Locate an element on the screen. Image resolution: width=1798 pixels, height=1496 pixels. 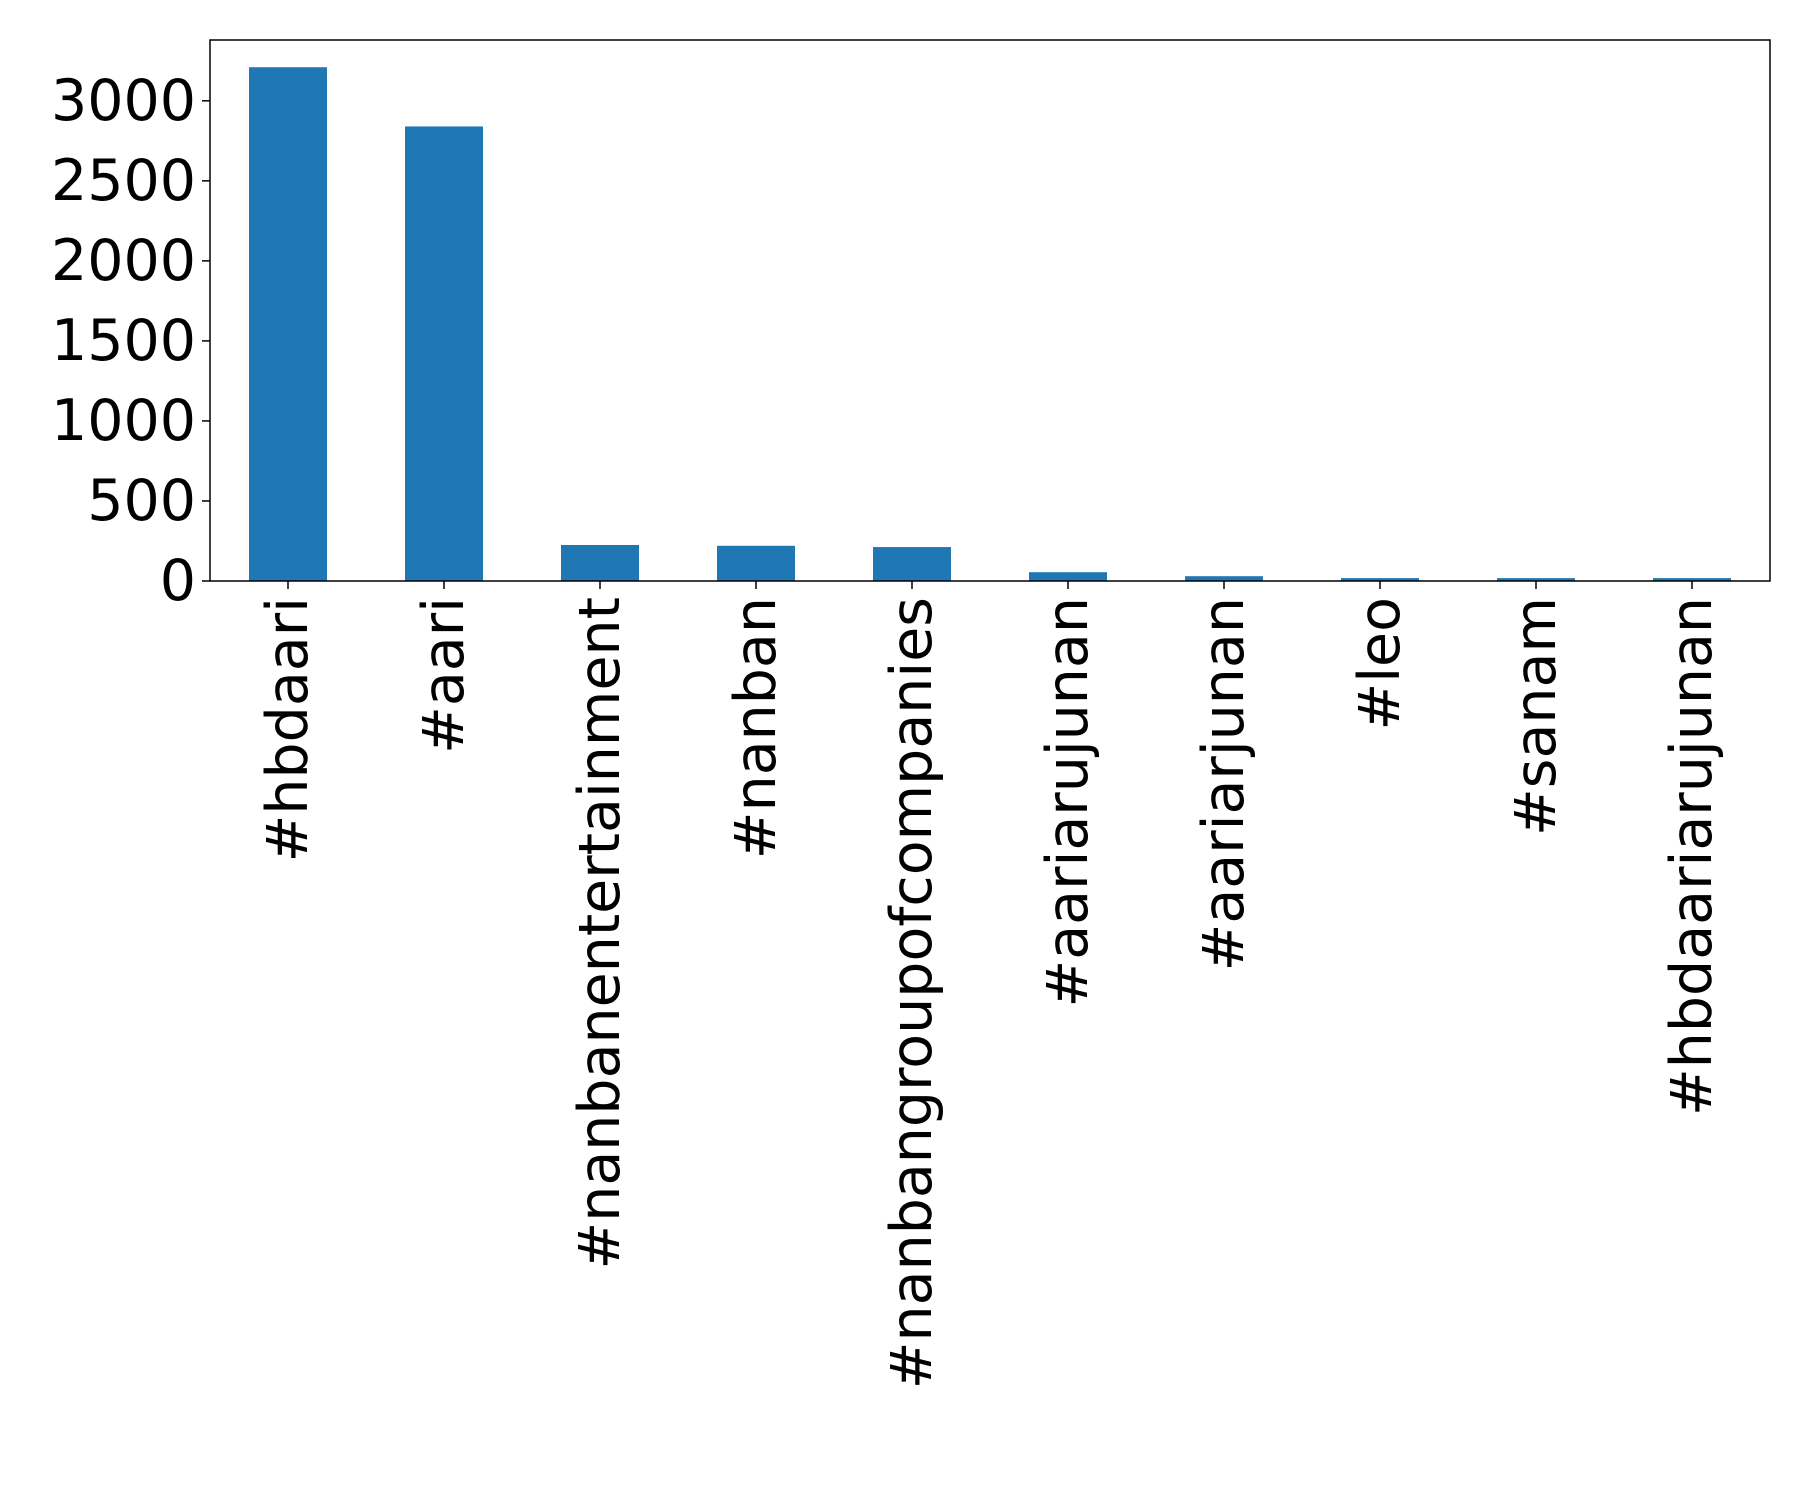
y-tick-label: 3000 is located at coordinates (123, 101).